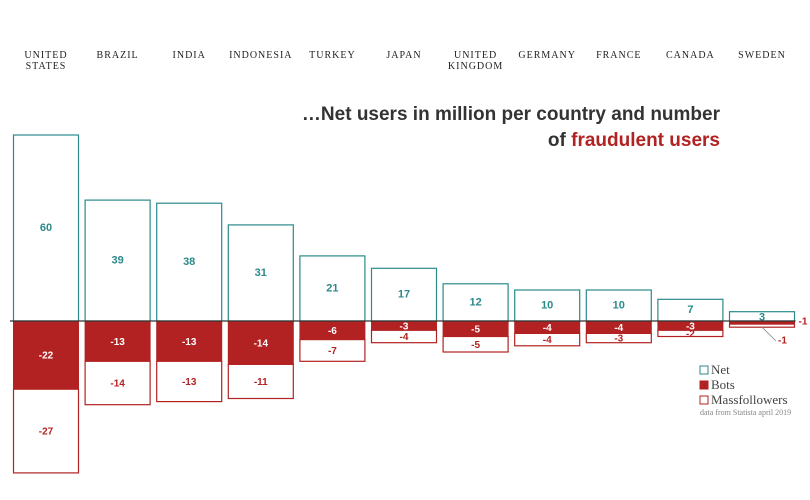 The height and width of the screenshot is (500, 810). What do you see at coordinates (261, 343) in the screenshot?
I see `bots-label: -14` at bounding box center [261, 343].